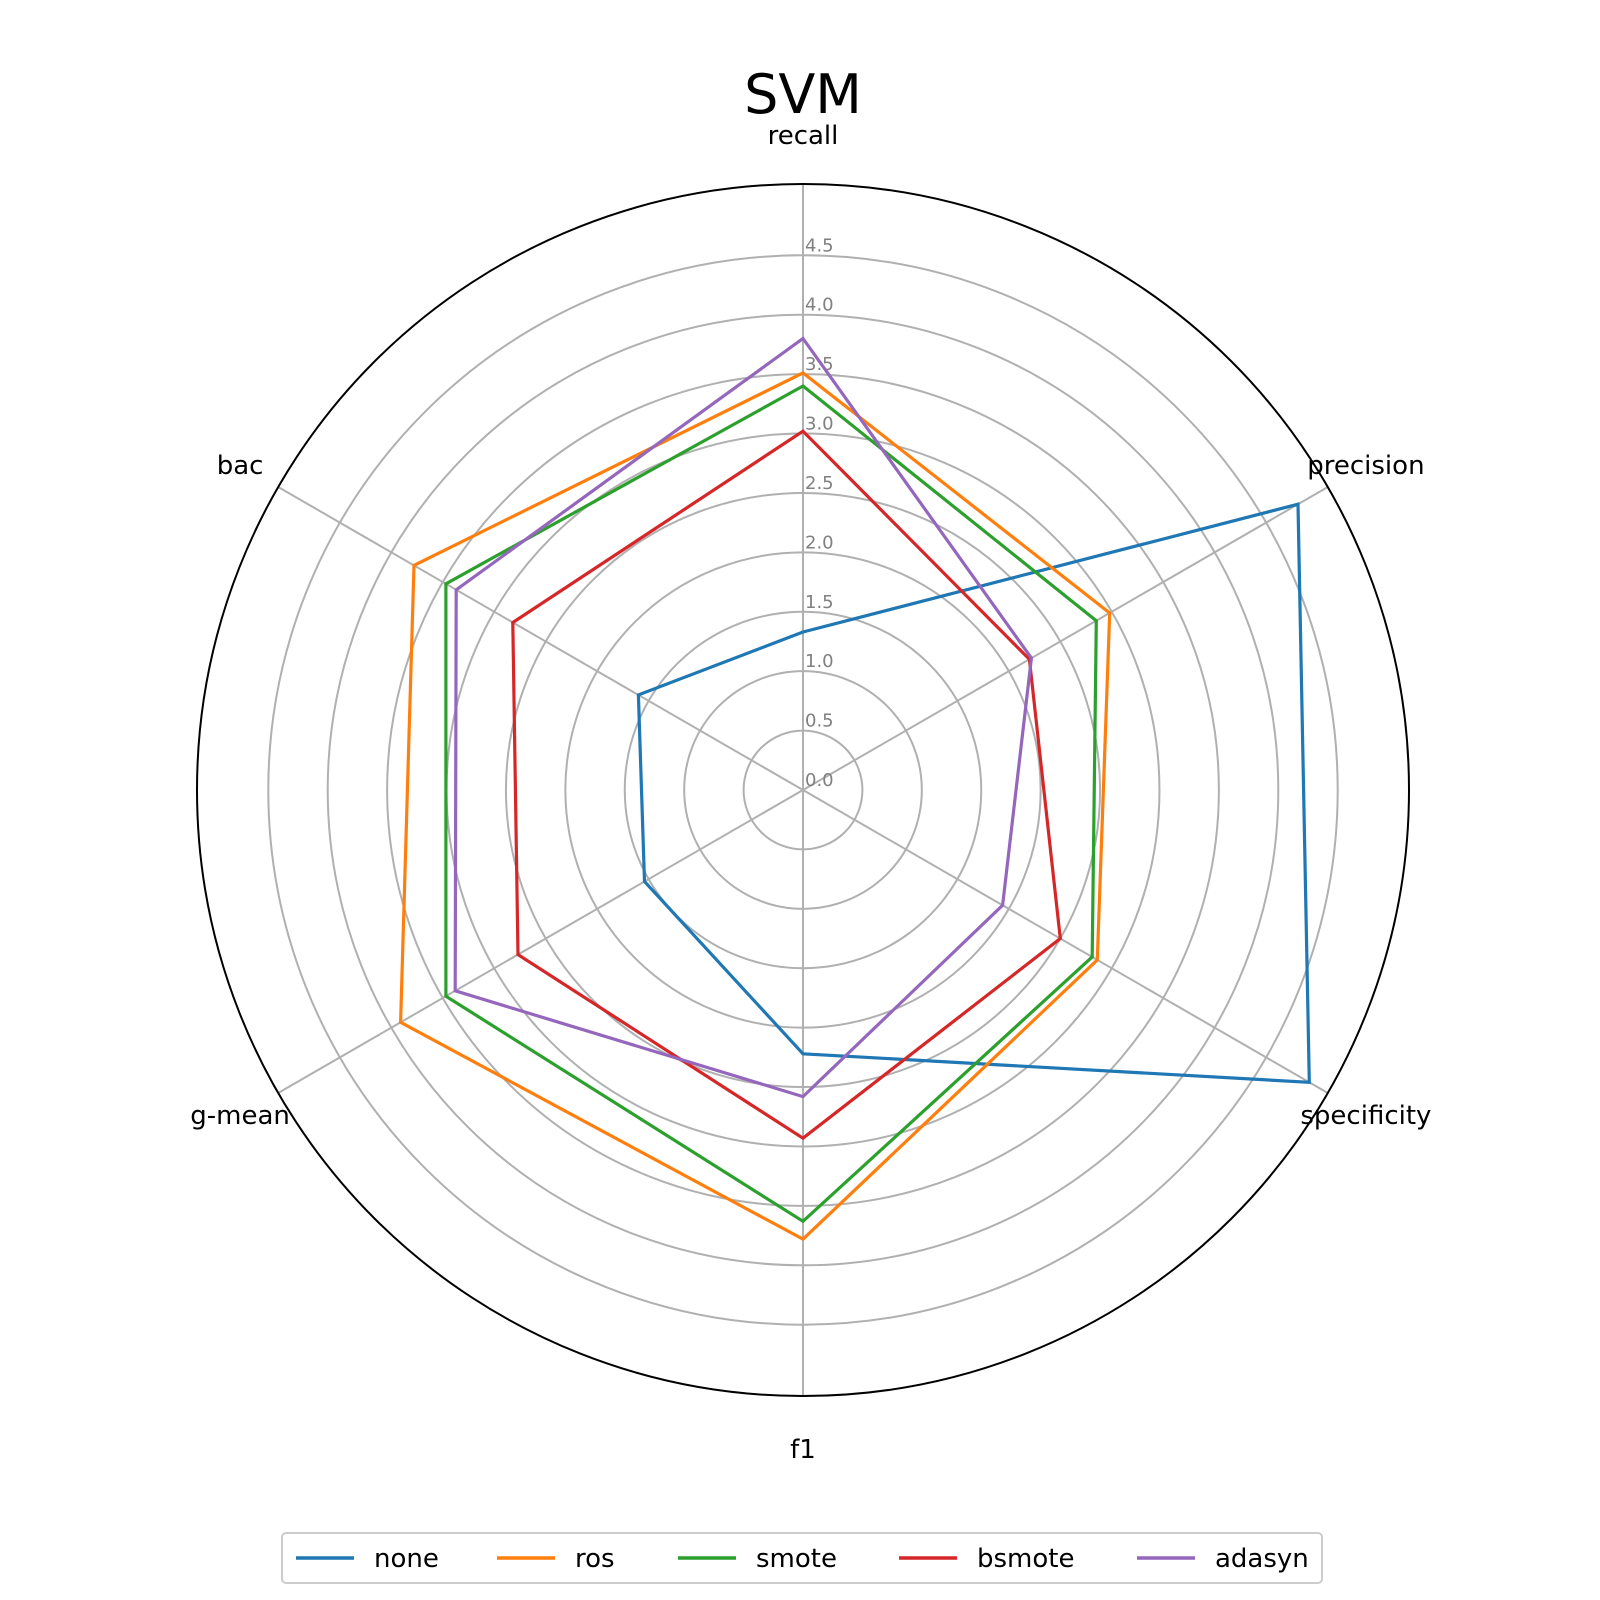 The image size is (1600, 1600). Describe the element at coordinates (803, 1450) in the screenshot. I see `axis-label-f1: f1` at that location.